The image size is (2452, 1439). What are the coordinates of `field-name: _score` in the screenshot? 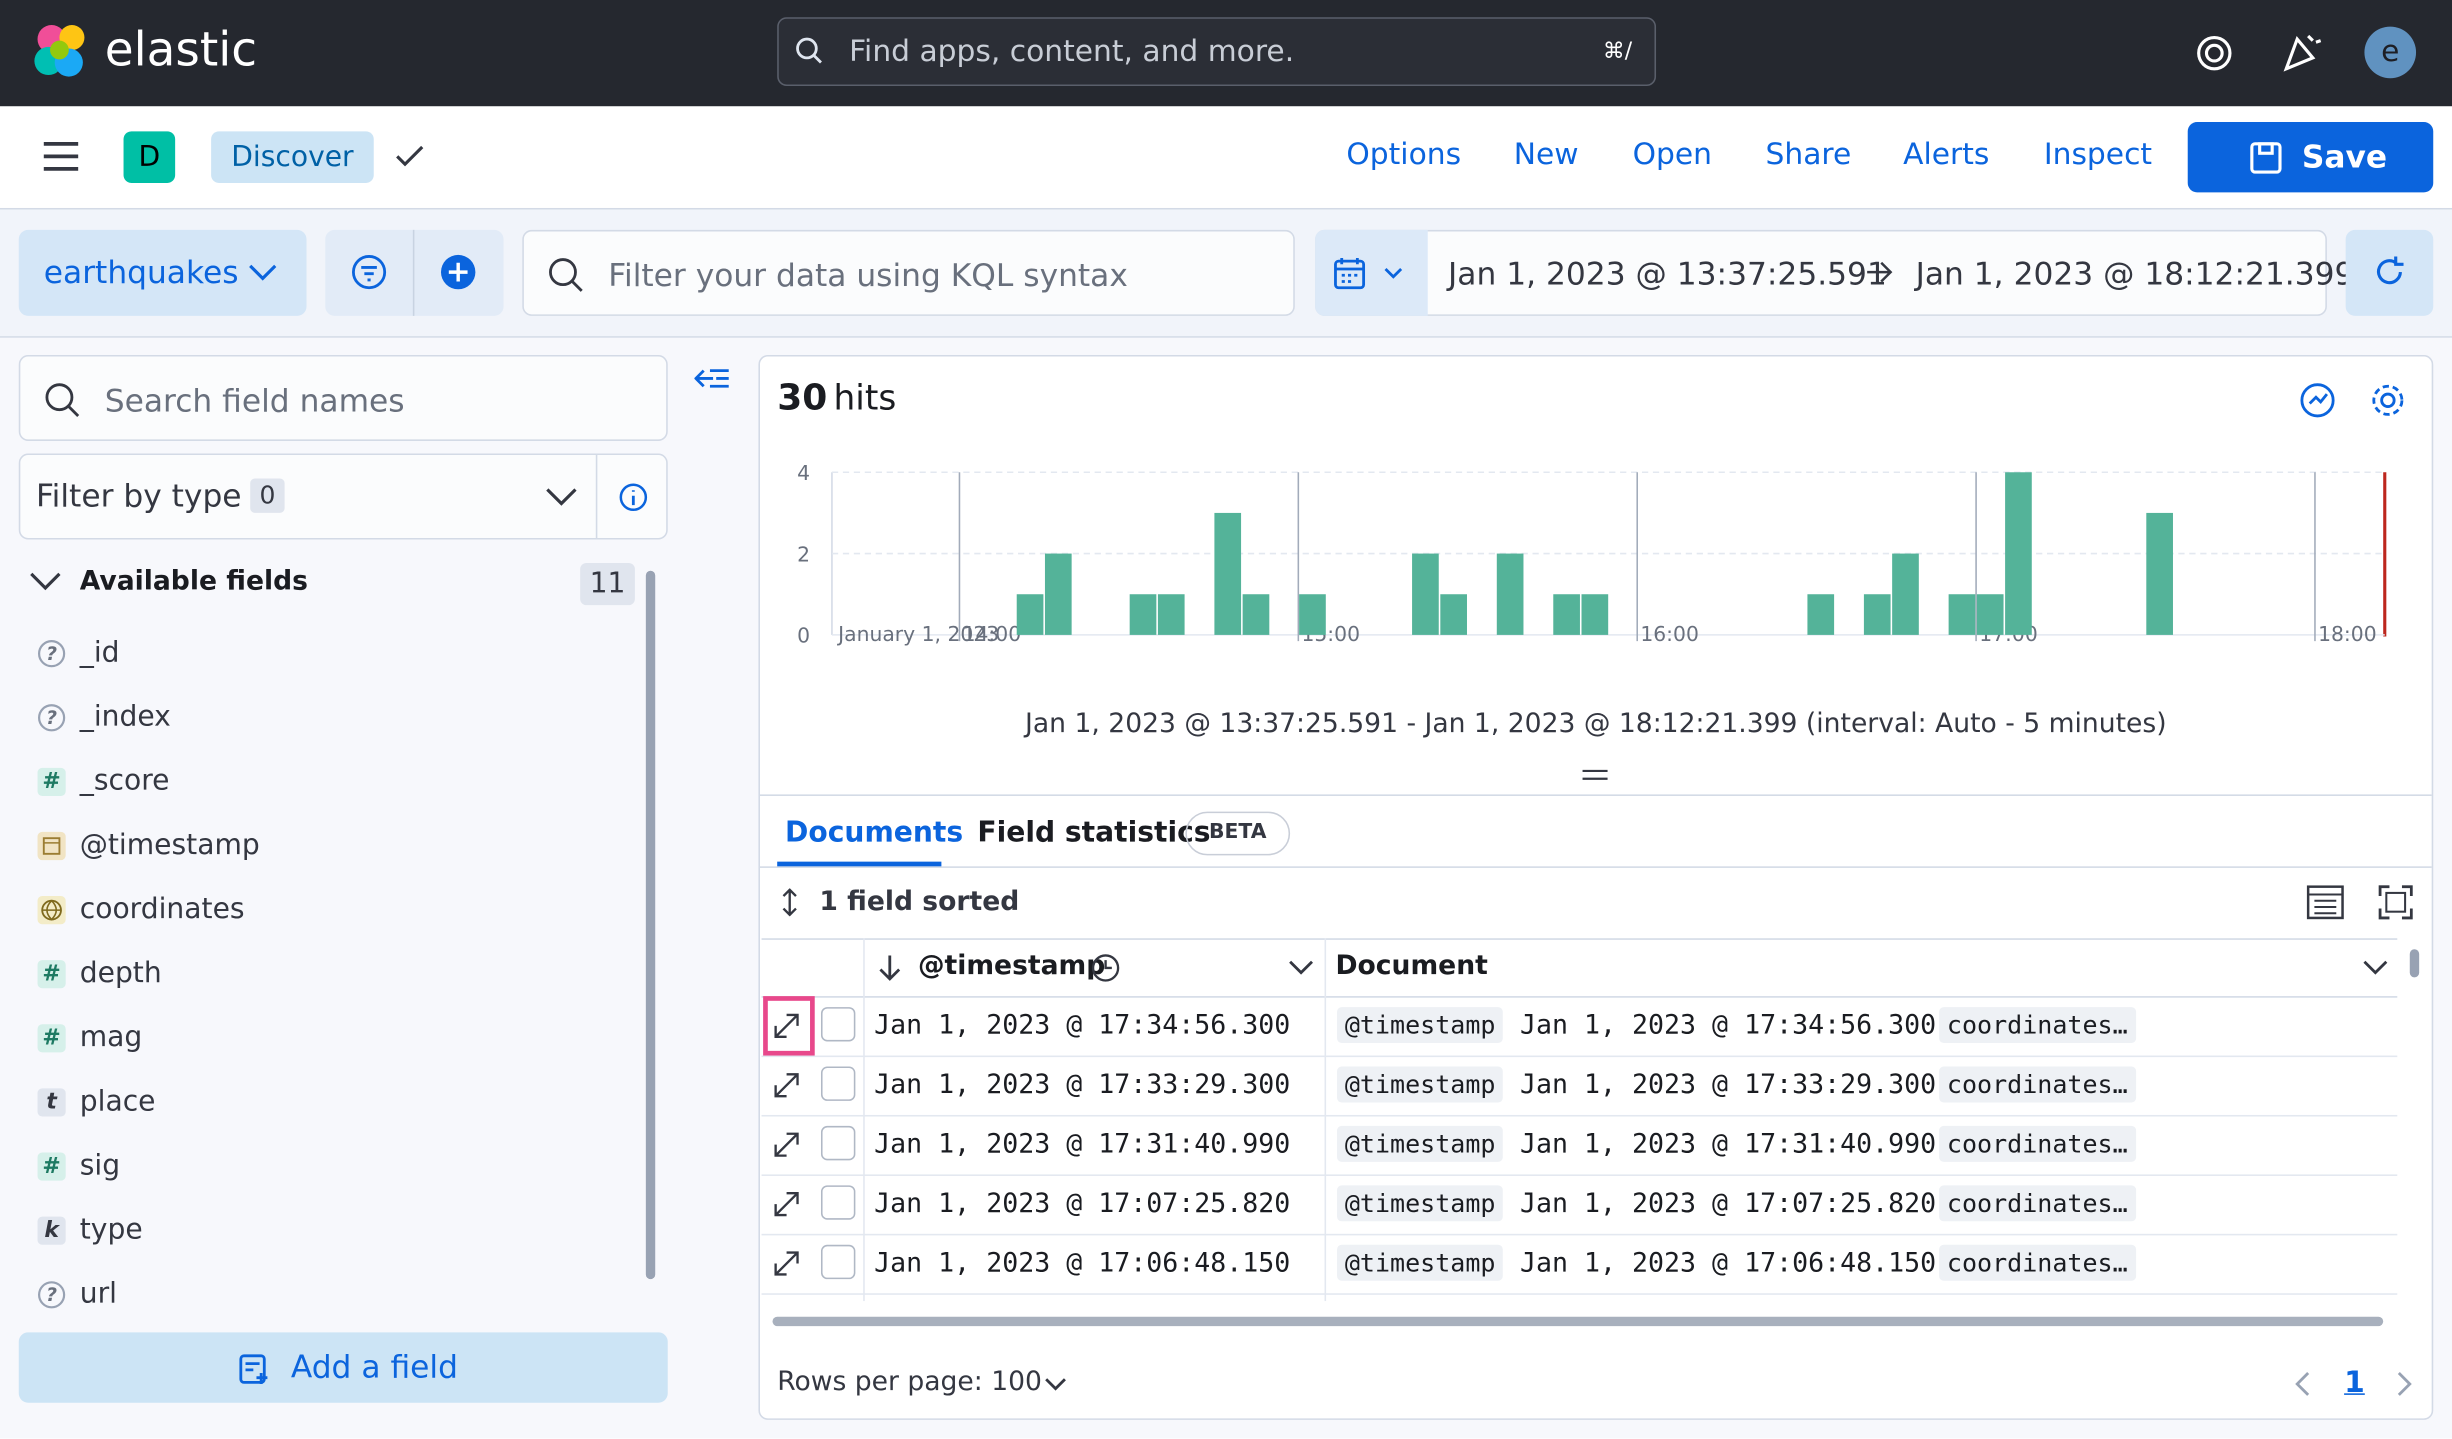 It's located at (124, 781).